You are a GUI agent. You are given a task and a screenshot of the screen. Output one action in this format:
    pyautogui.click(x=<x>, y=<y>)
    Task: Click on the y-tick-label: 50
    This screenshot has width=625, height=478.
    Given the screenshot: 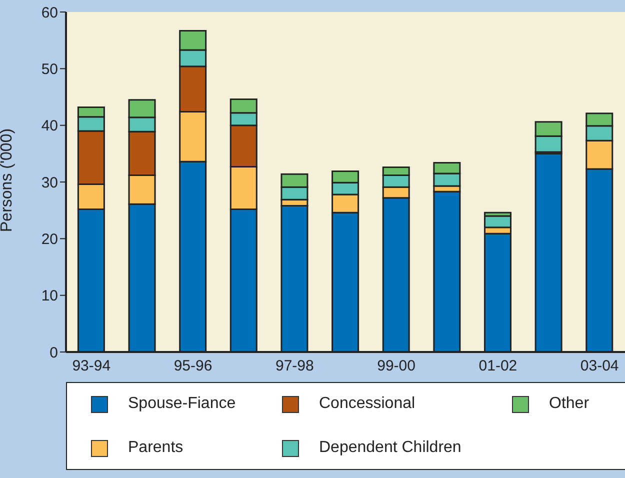 What is the action you would take?
    pyautogui.click(x=49, y=69)
    